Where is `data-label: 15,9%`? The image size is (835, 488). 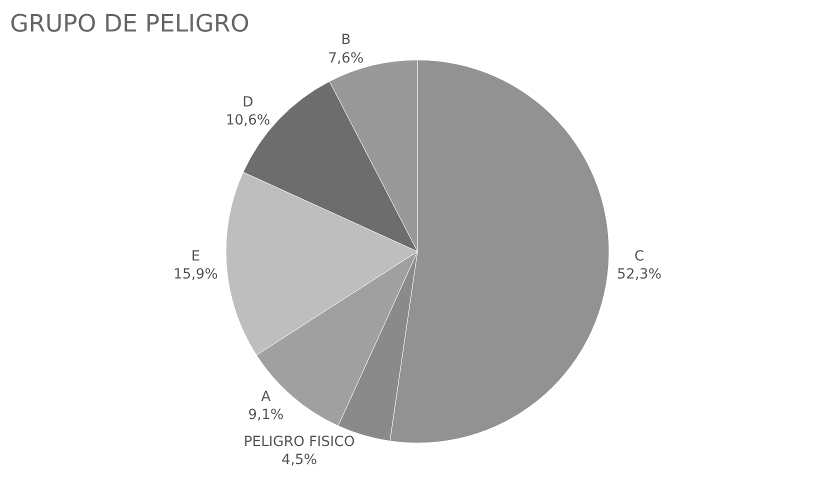
data-label: 15,9% is located at coordinates (195, 274).